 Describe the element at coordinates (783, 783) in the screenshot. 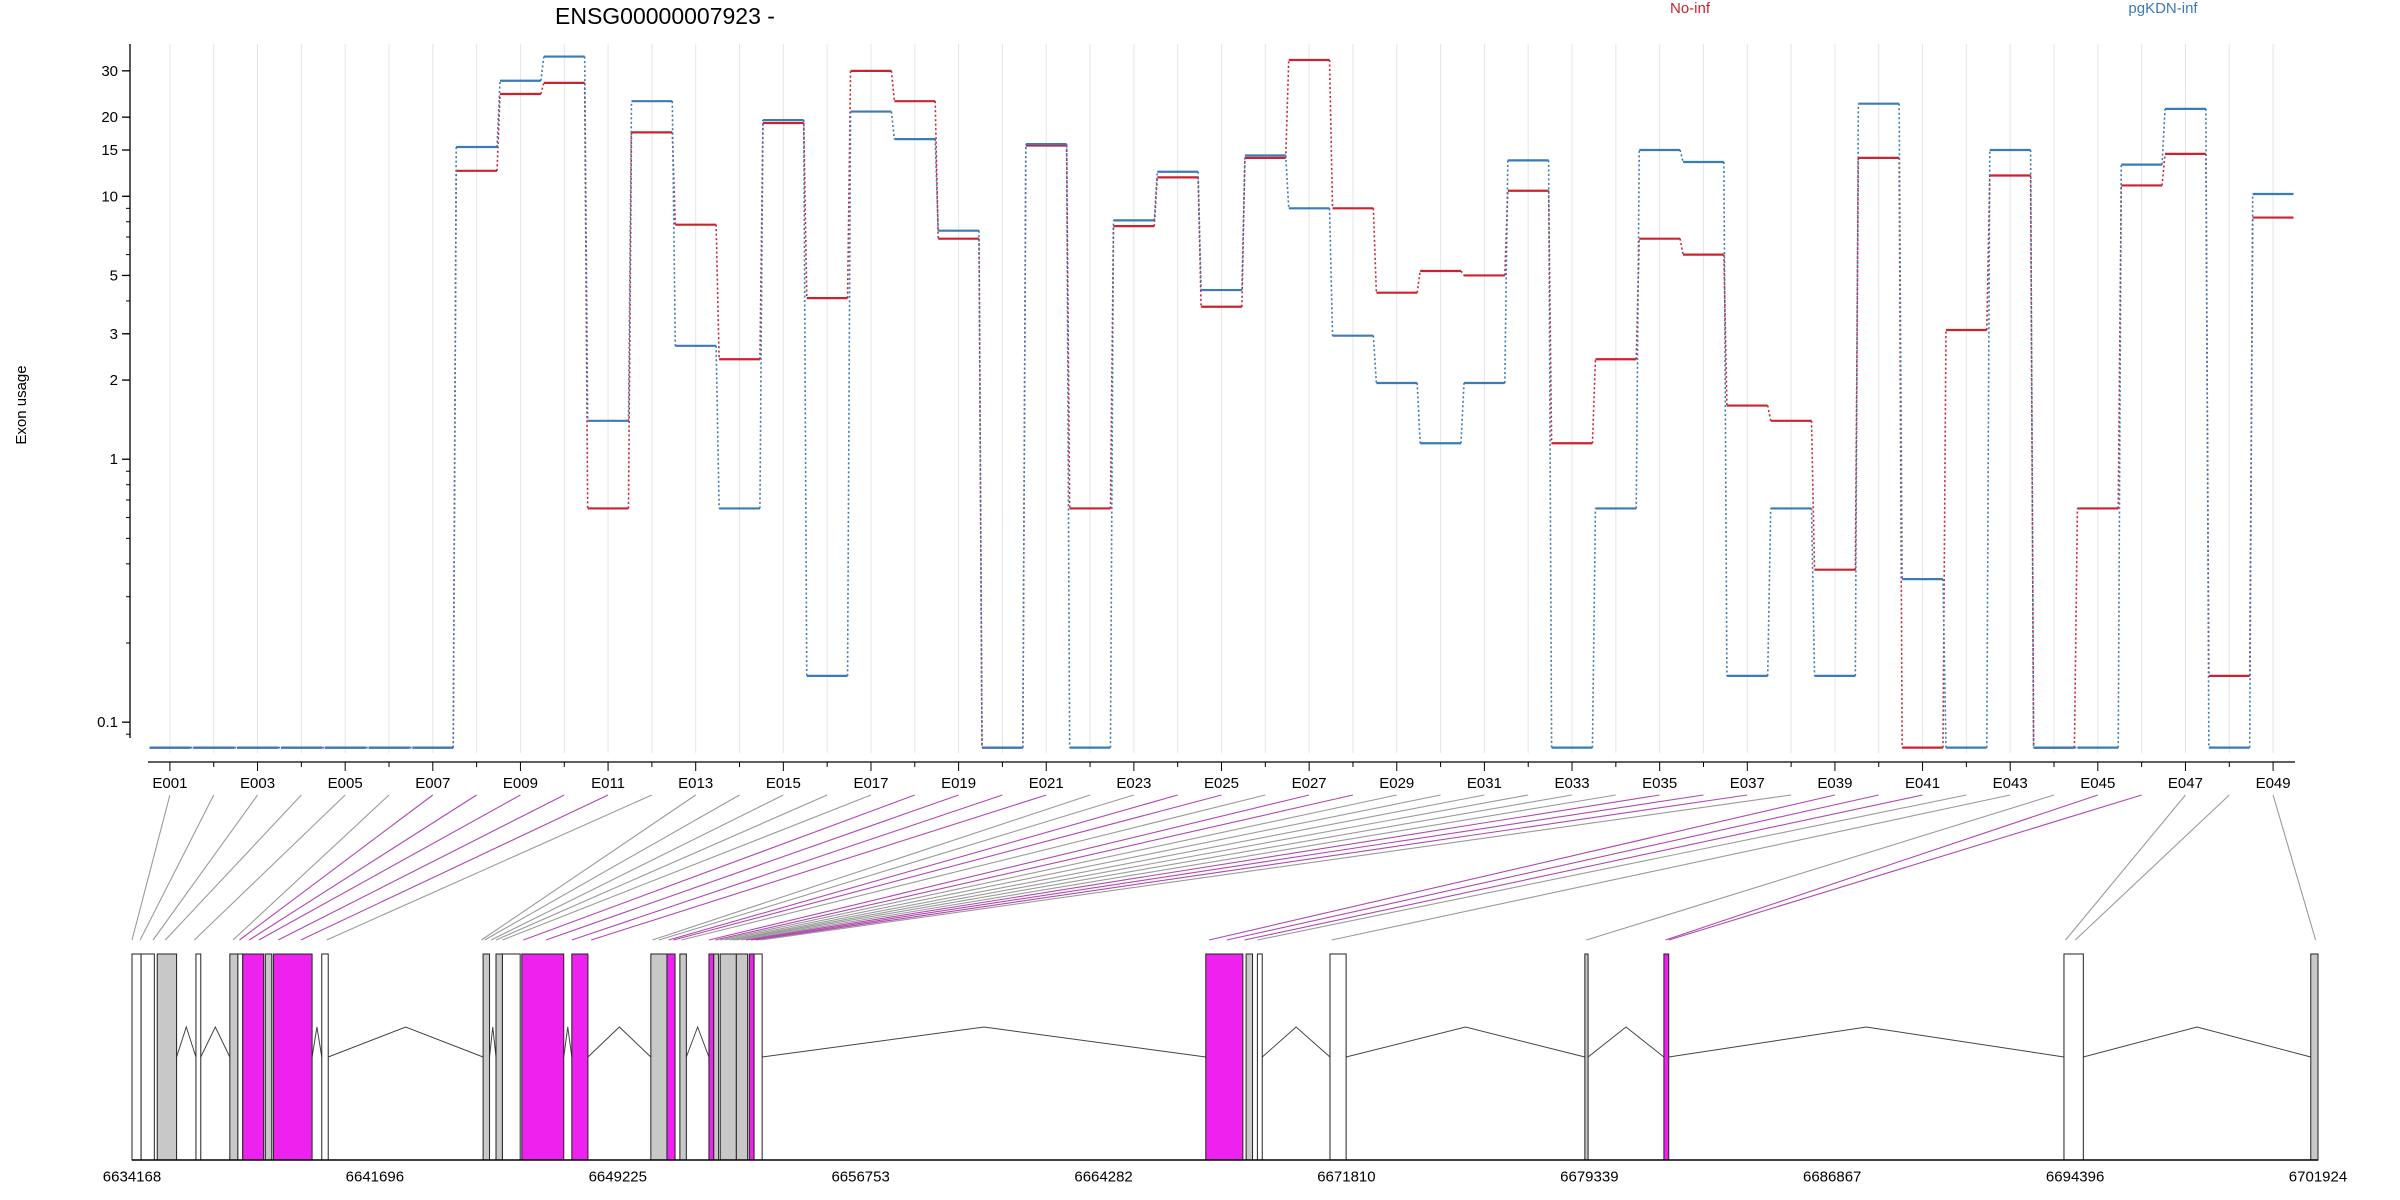

I see `x-tick-label: E015` at that location.